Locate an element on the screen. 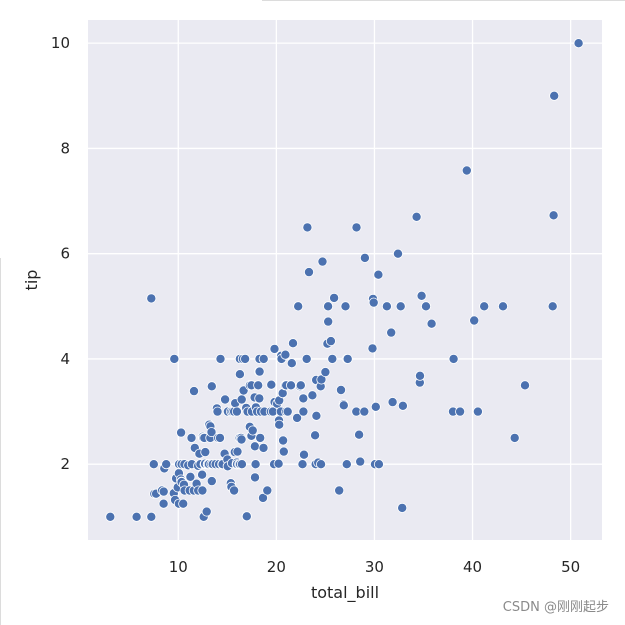 The height and width of the screenshot is (625, 625). x-tick-label: 40 is located at coordinates (472, 567).